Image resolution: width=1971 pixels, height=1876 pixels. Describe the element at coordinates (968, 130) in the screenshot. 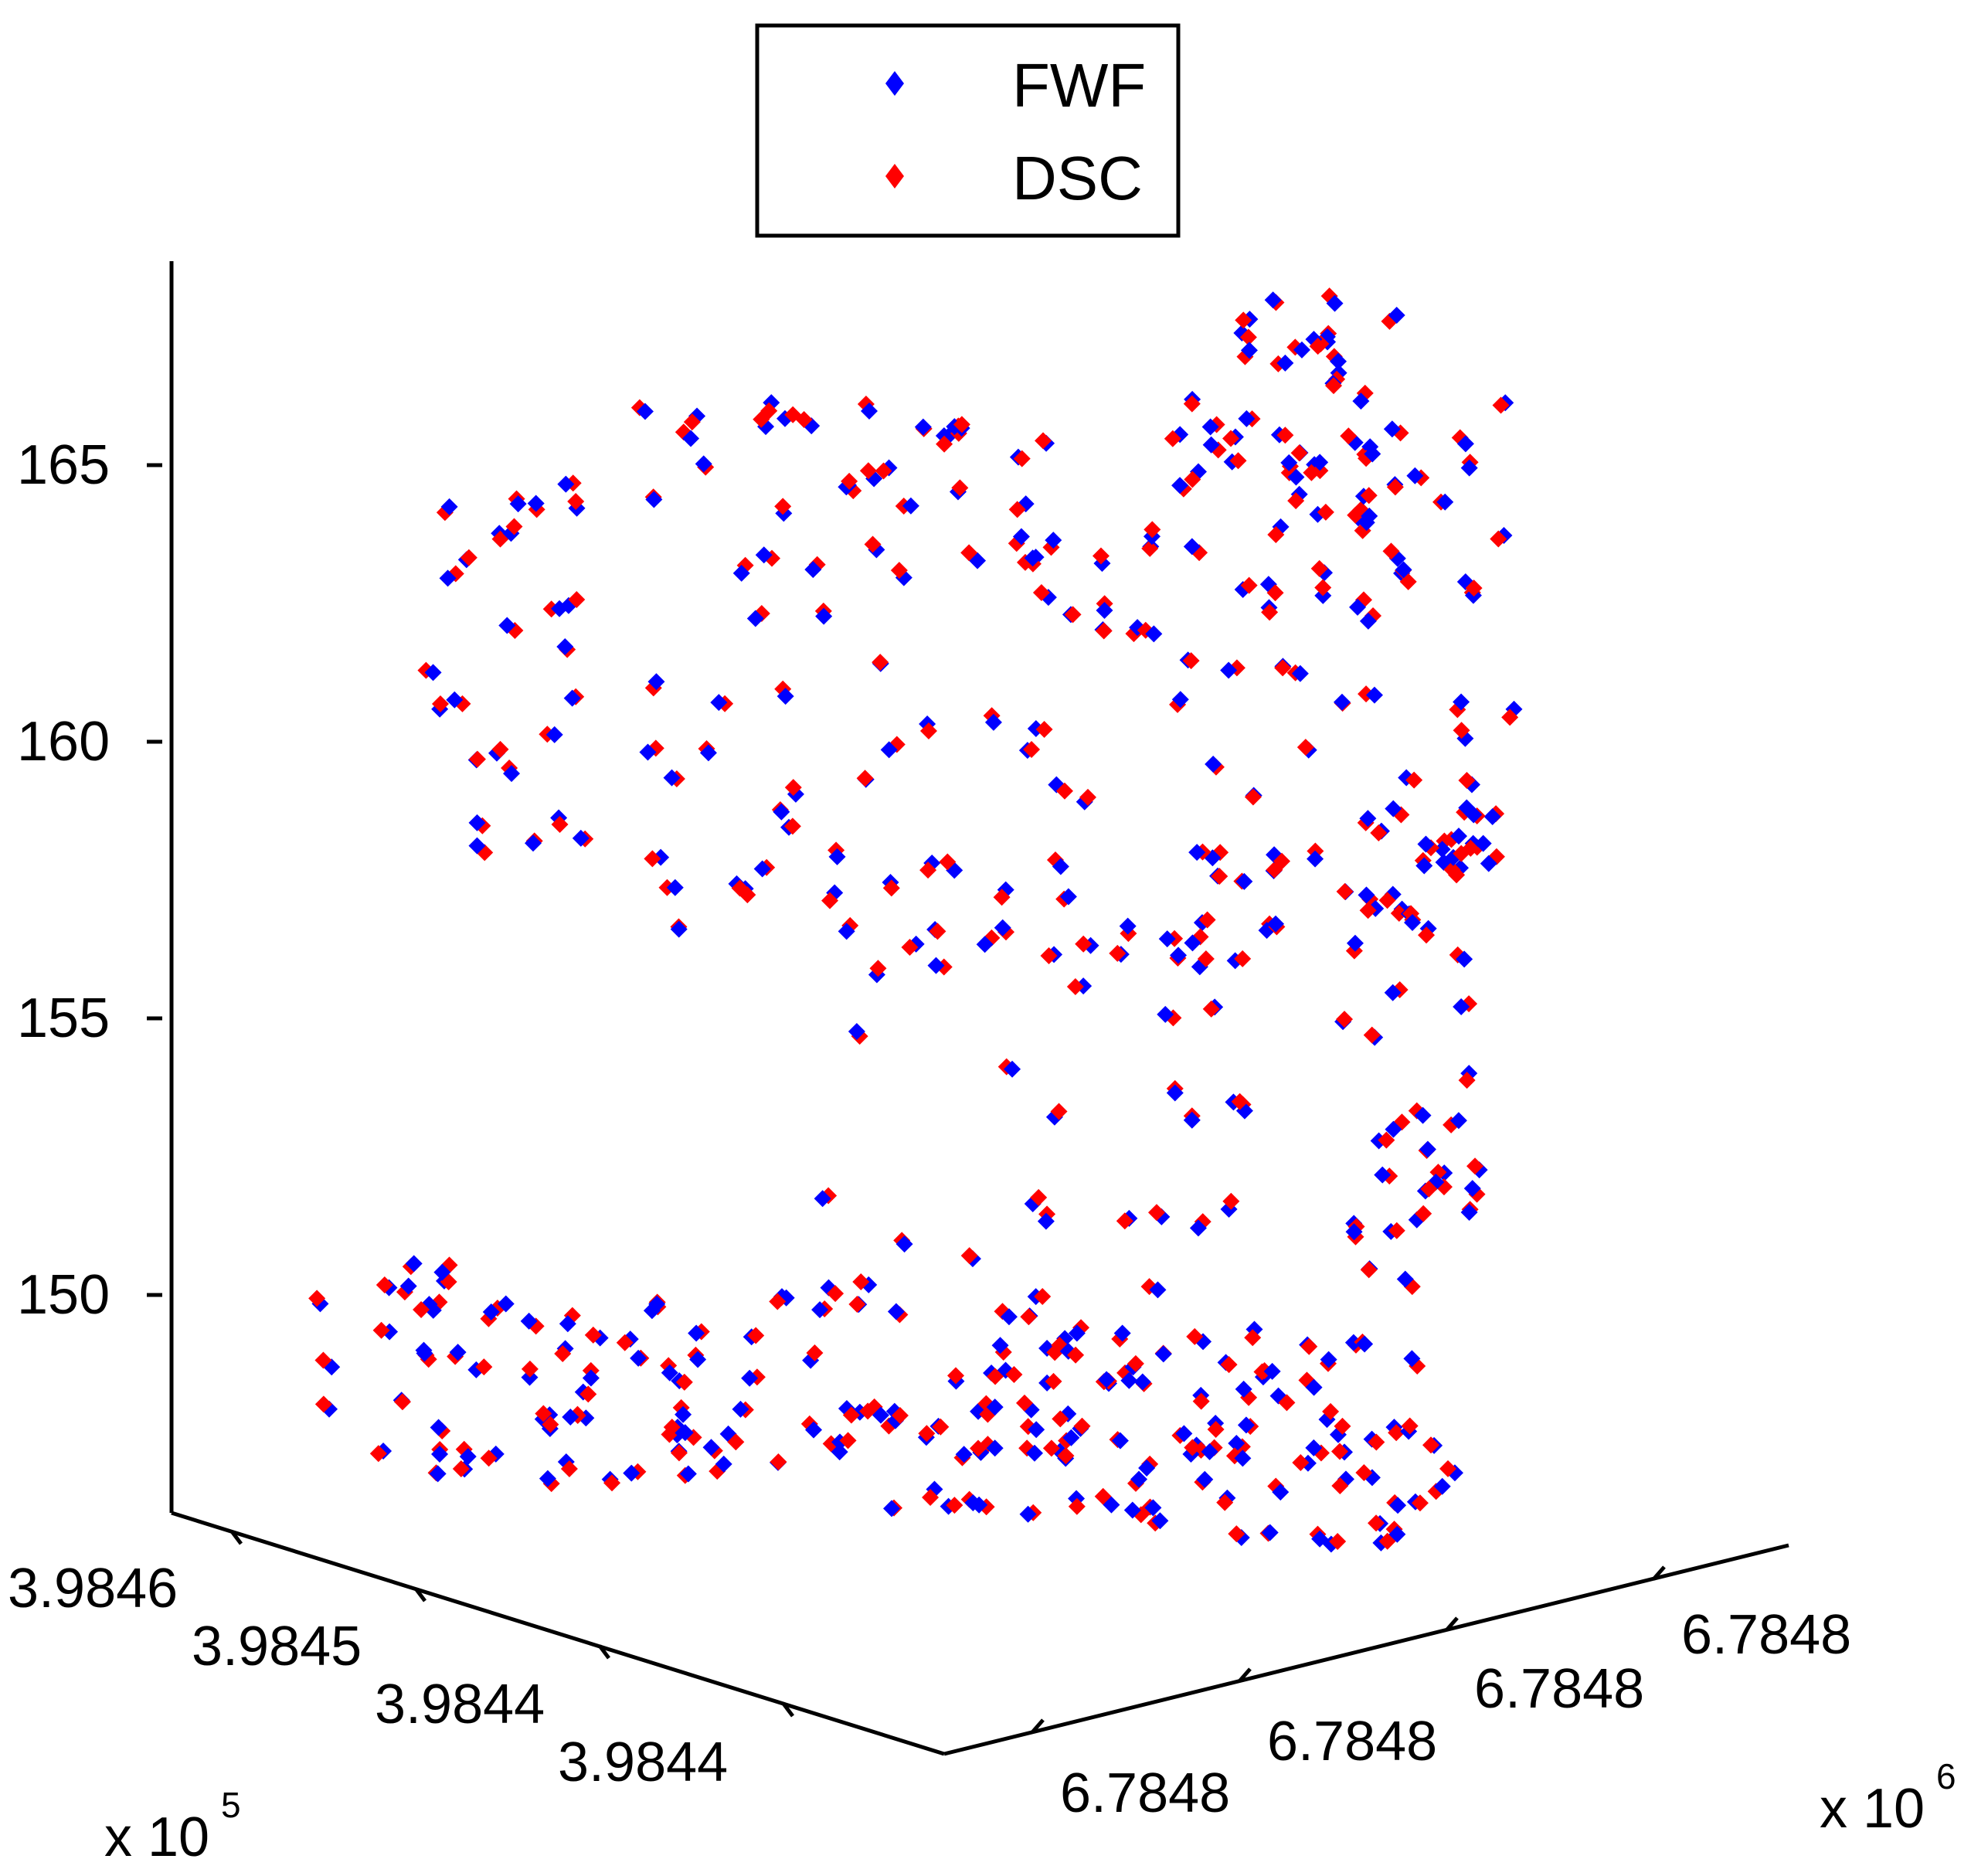

I see `legend-box` at that location.